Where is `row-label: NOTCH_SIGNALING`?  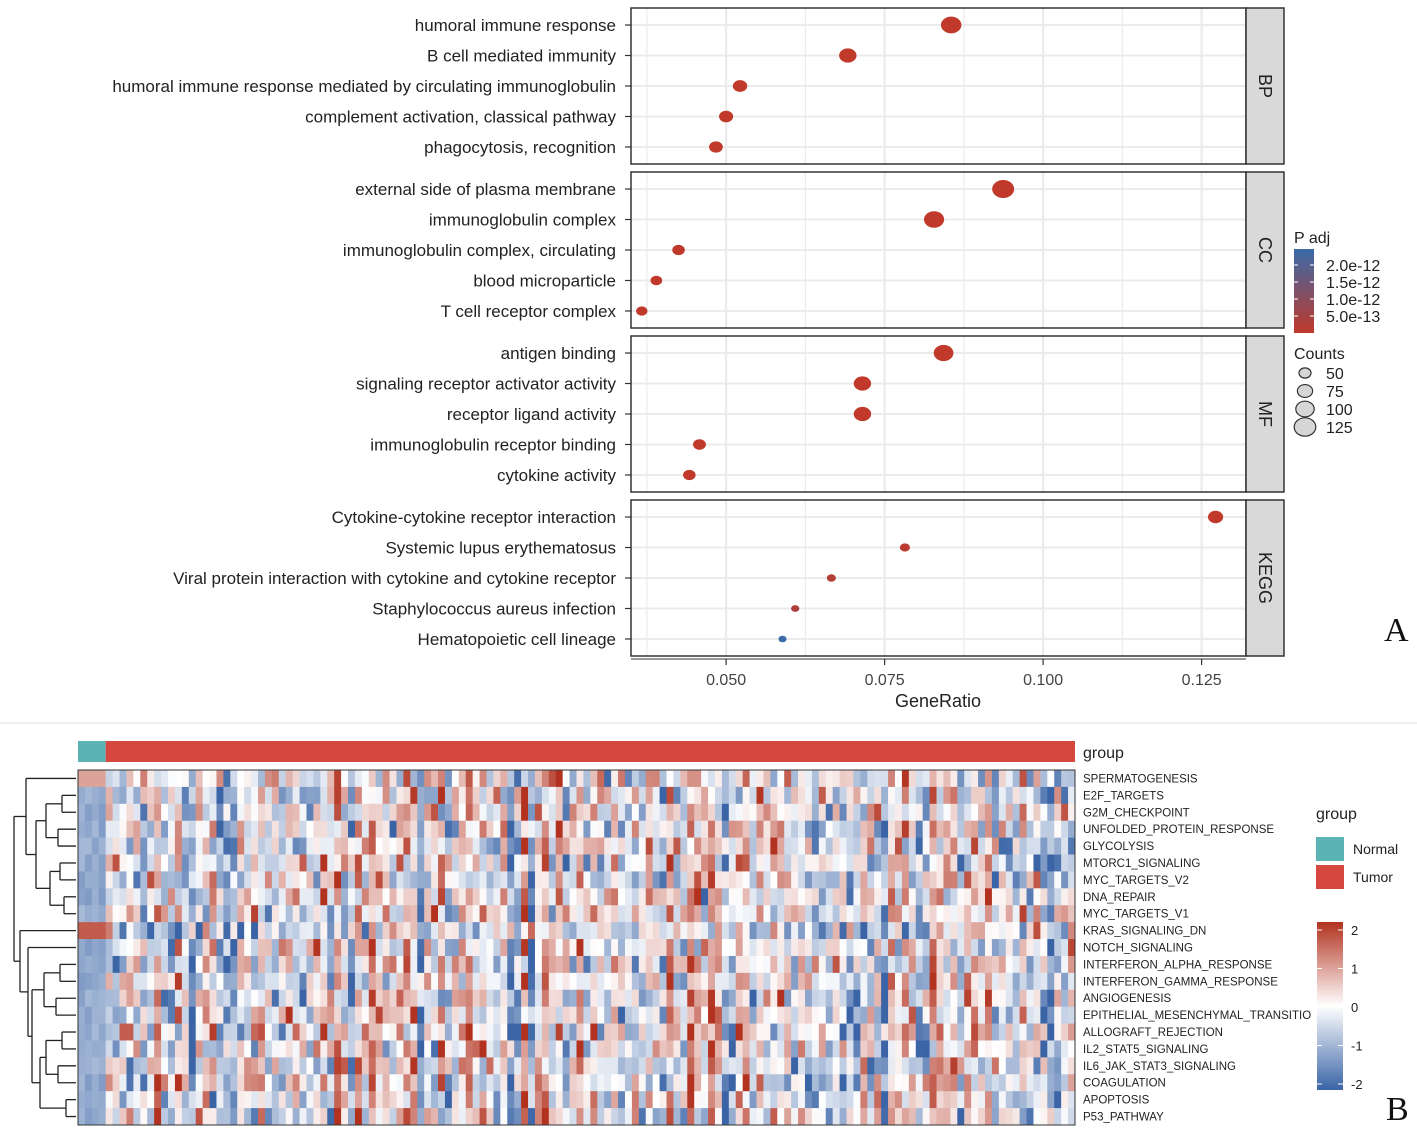 row-label: NOTCH_SIGNALING is located at coordinates (1138, 949).